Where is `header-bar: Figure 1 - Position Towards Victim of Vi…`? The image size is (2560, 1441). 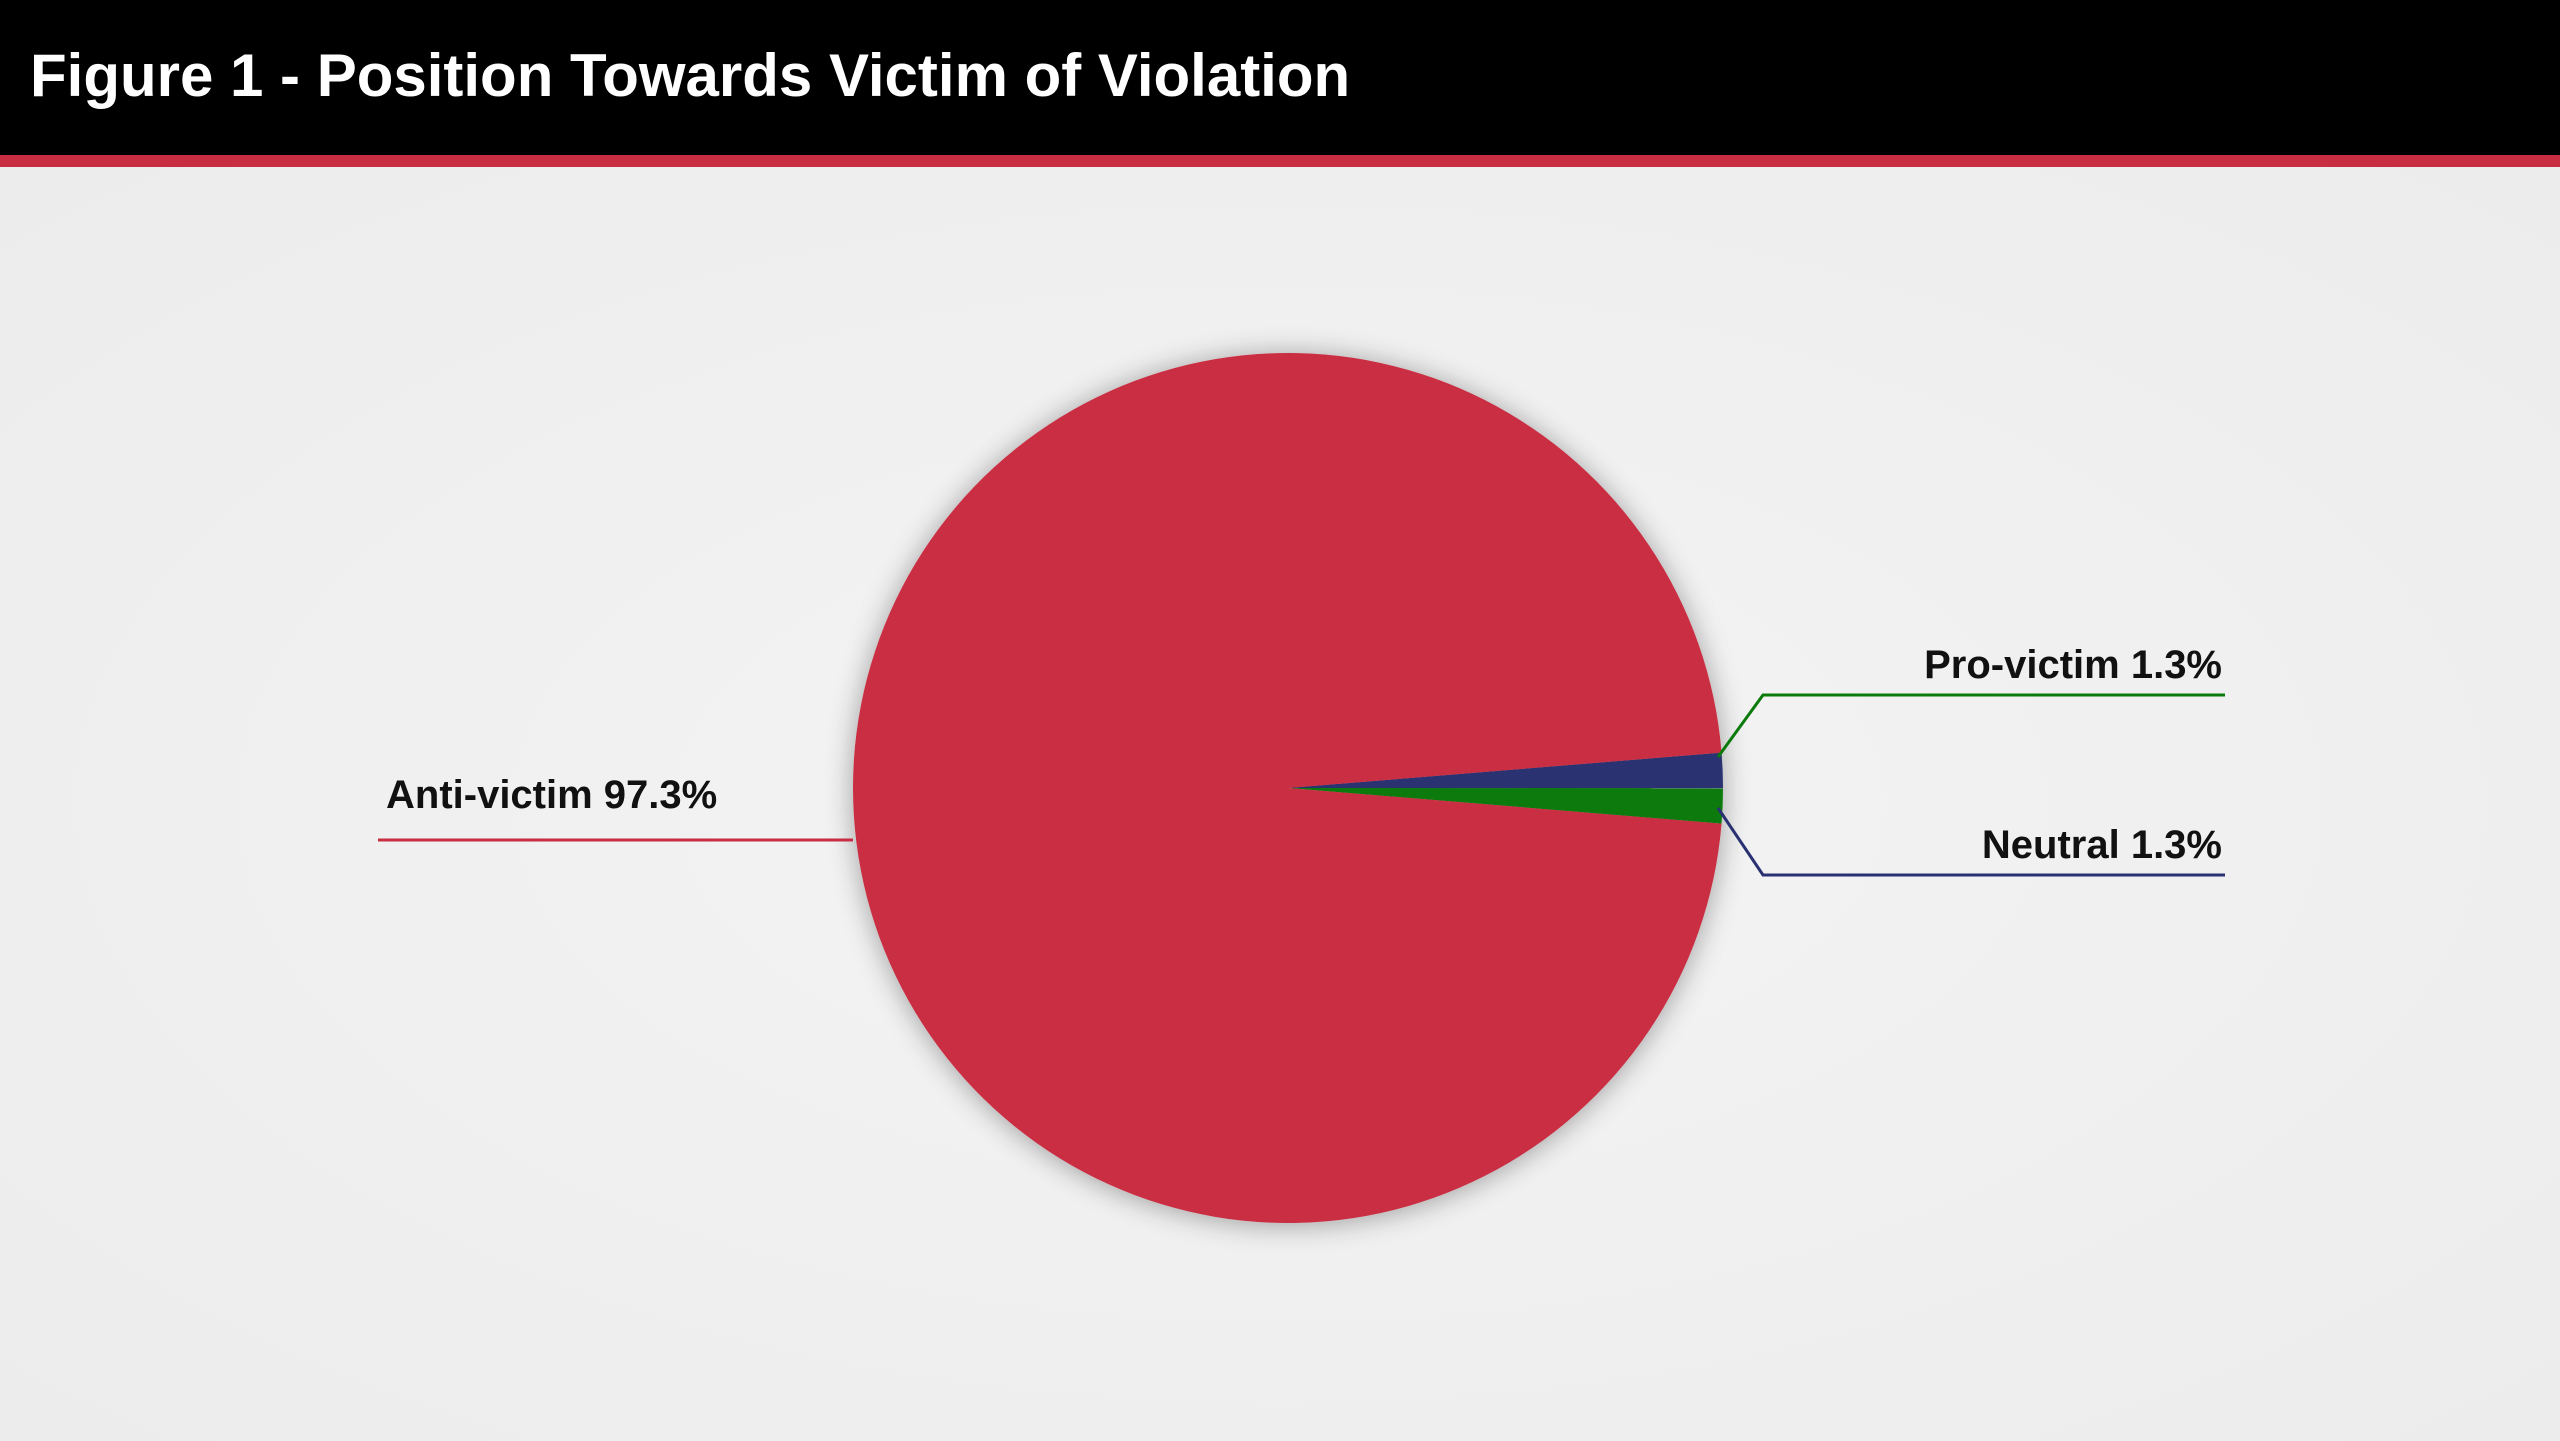
header-bar: Figure 1 - Position Towards Victim of Vi… is located at coordinates (1280, 77).